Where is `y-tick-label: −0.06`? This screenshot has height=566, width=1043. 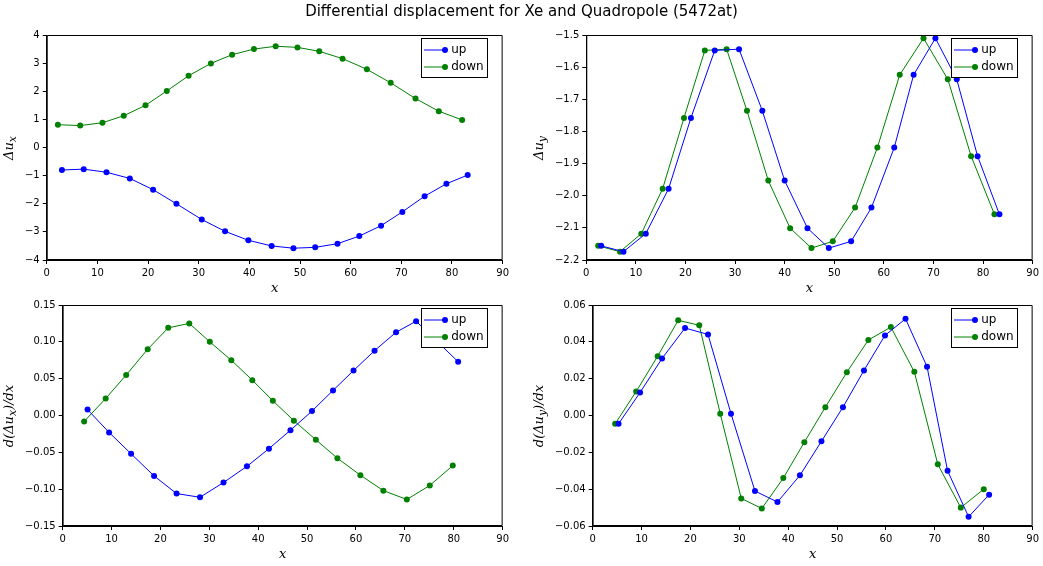 y-tick-label: −0.06 is located at coordinates (570, 525).